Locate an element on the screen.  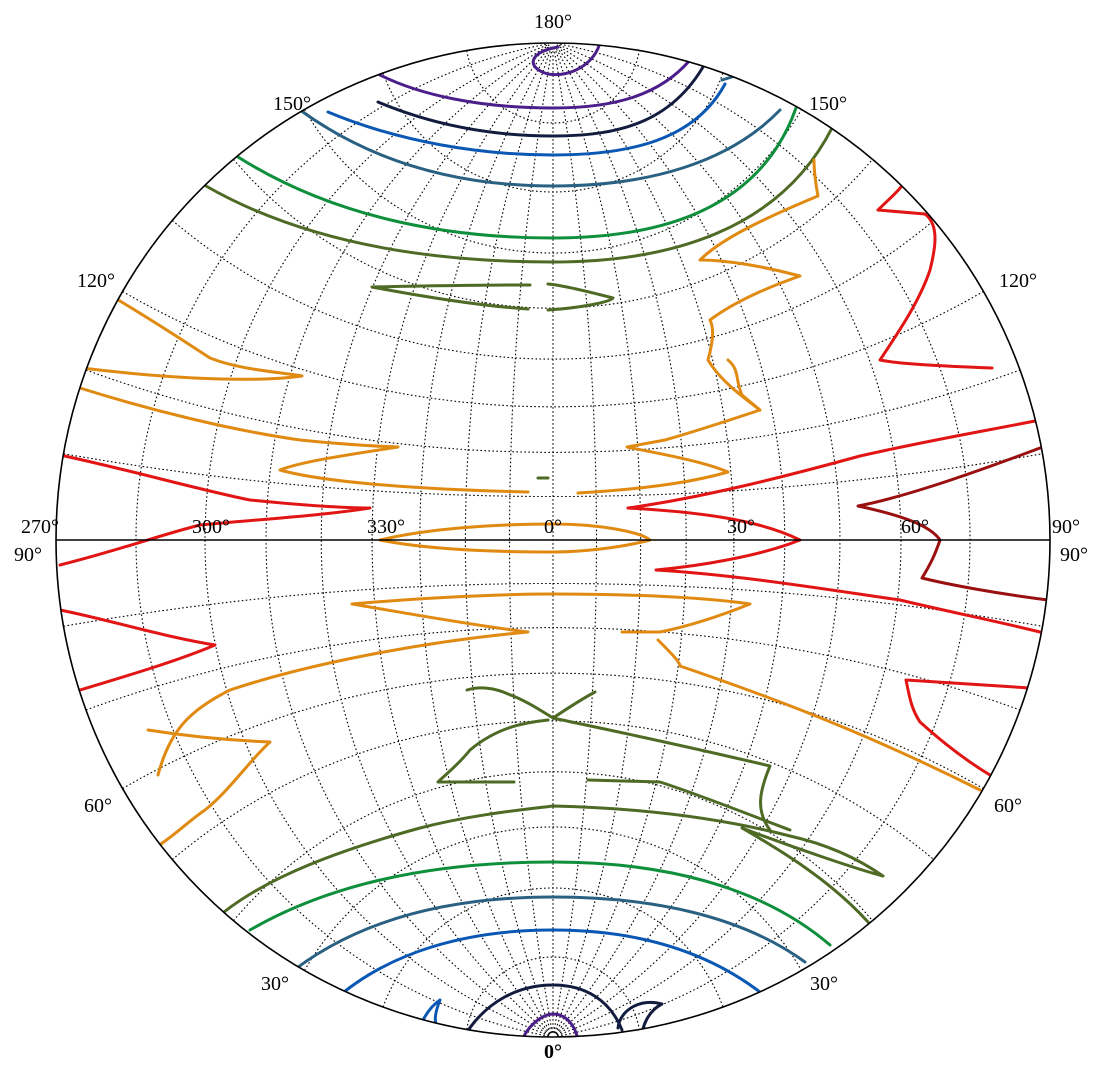
contour-level-4-bottom is located at coordinates (544, 937).